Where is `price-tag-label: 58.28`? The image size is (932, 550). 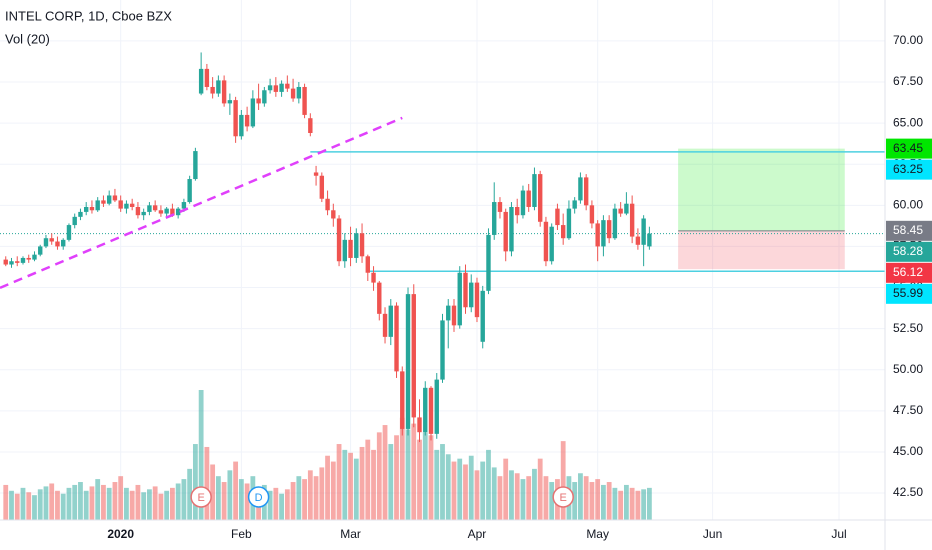 price-tag-label: 58.28 is located at coordinates (908, 251).